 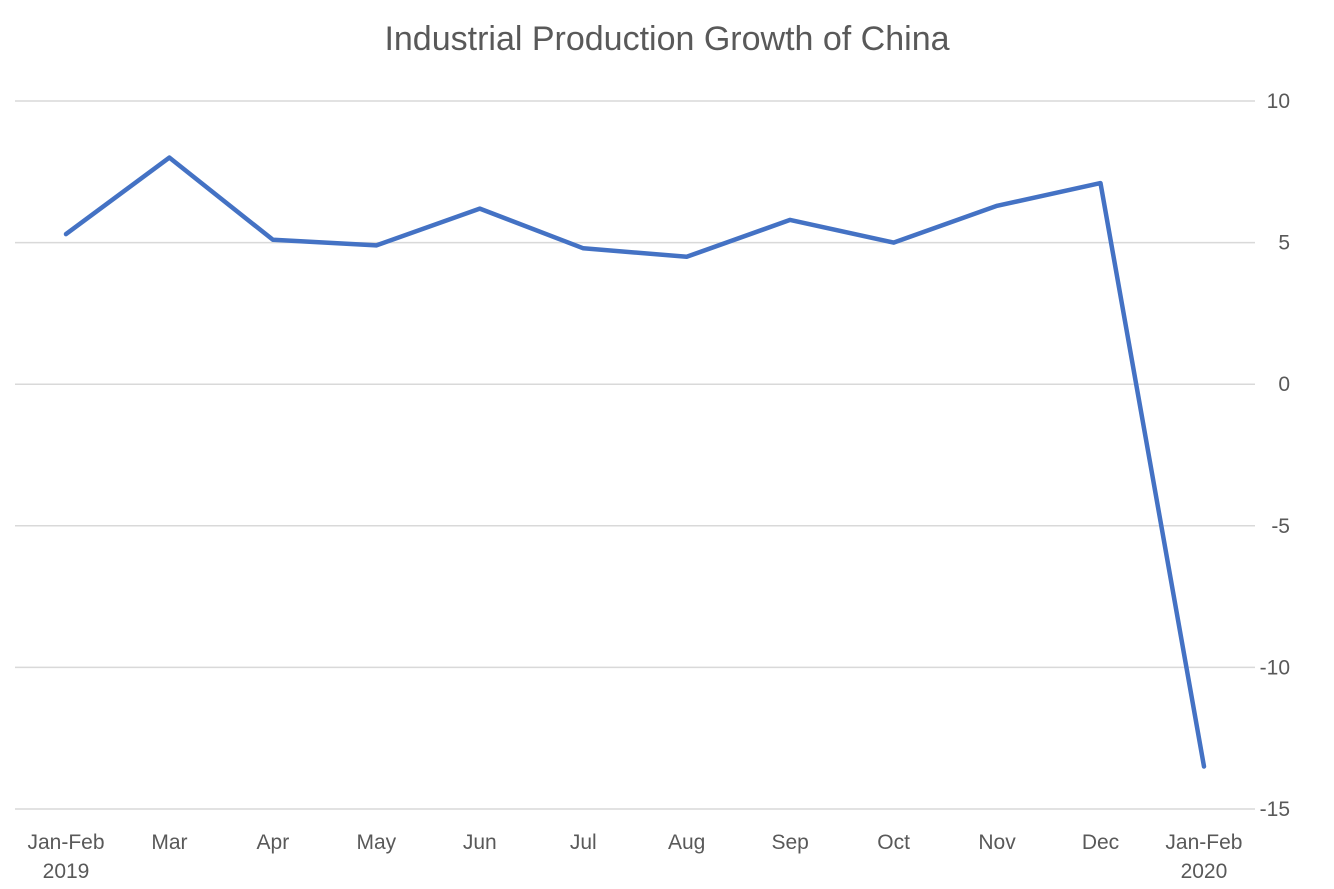 I want to click on y-tick-label: -10, so click(x=1275, y=667).